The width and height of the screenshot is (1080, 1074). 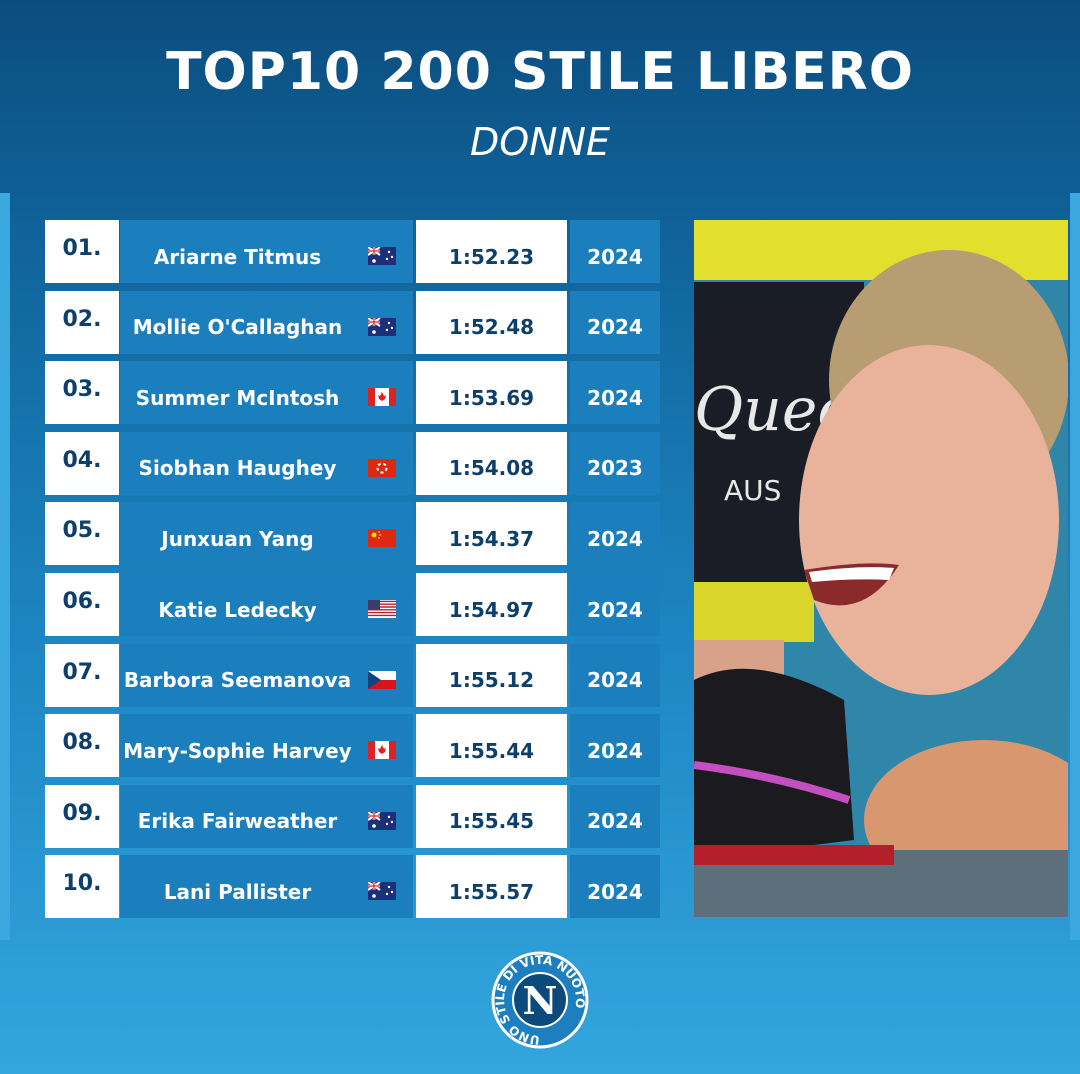 I want to click on time-cell: 1:54.97, so click(x=491, y=604).